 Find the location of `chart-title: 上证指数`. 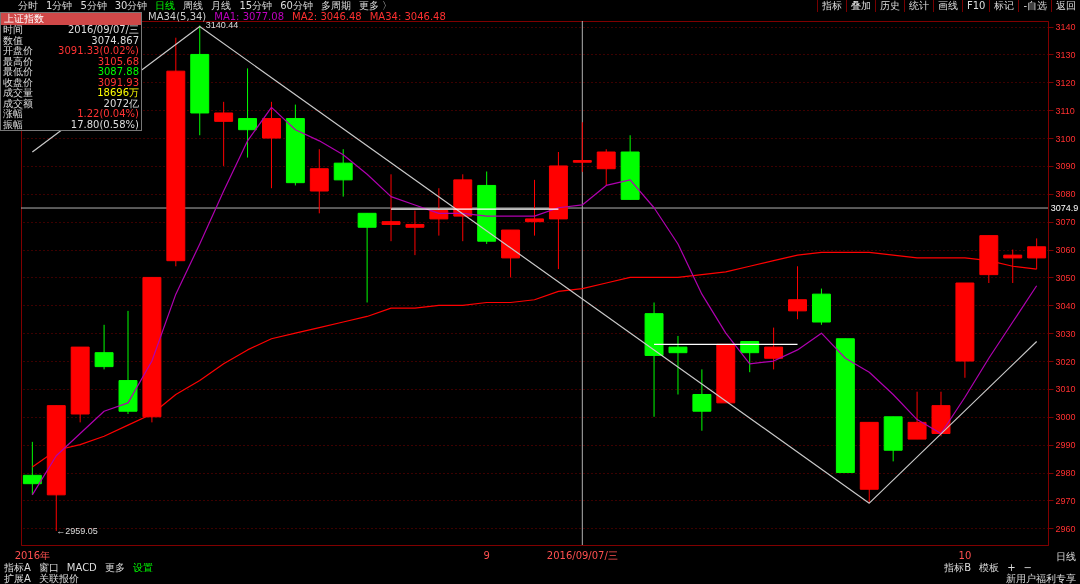

chart-title: 上证指数 is located at coordinates (71, 19).